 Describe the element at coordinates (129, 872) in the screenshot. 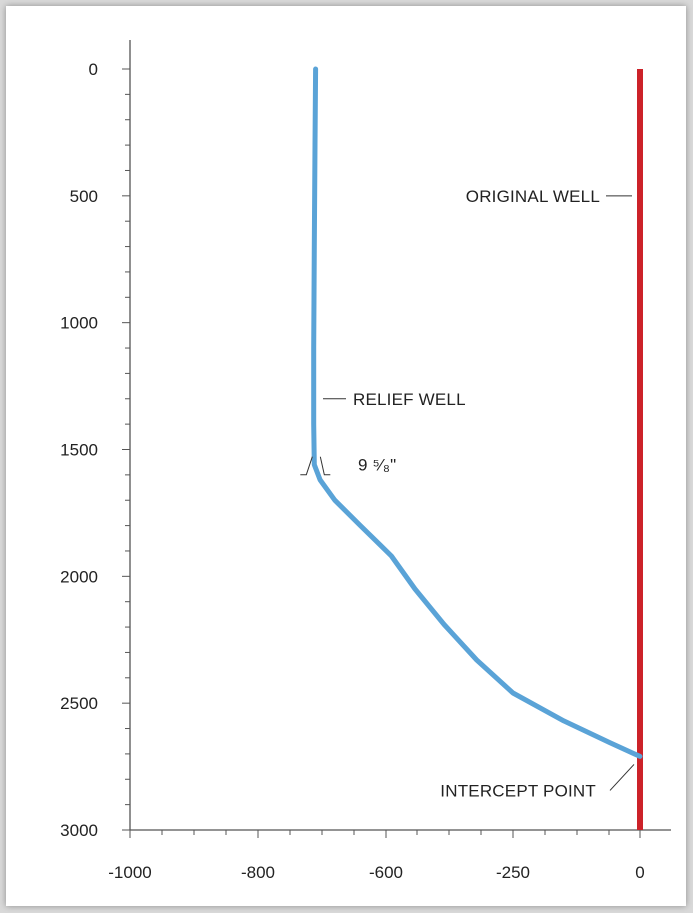

I see `x-tick-label: -1000` at that location.